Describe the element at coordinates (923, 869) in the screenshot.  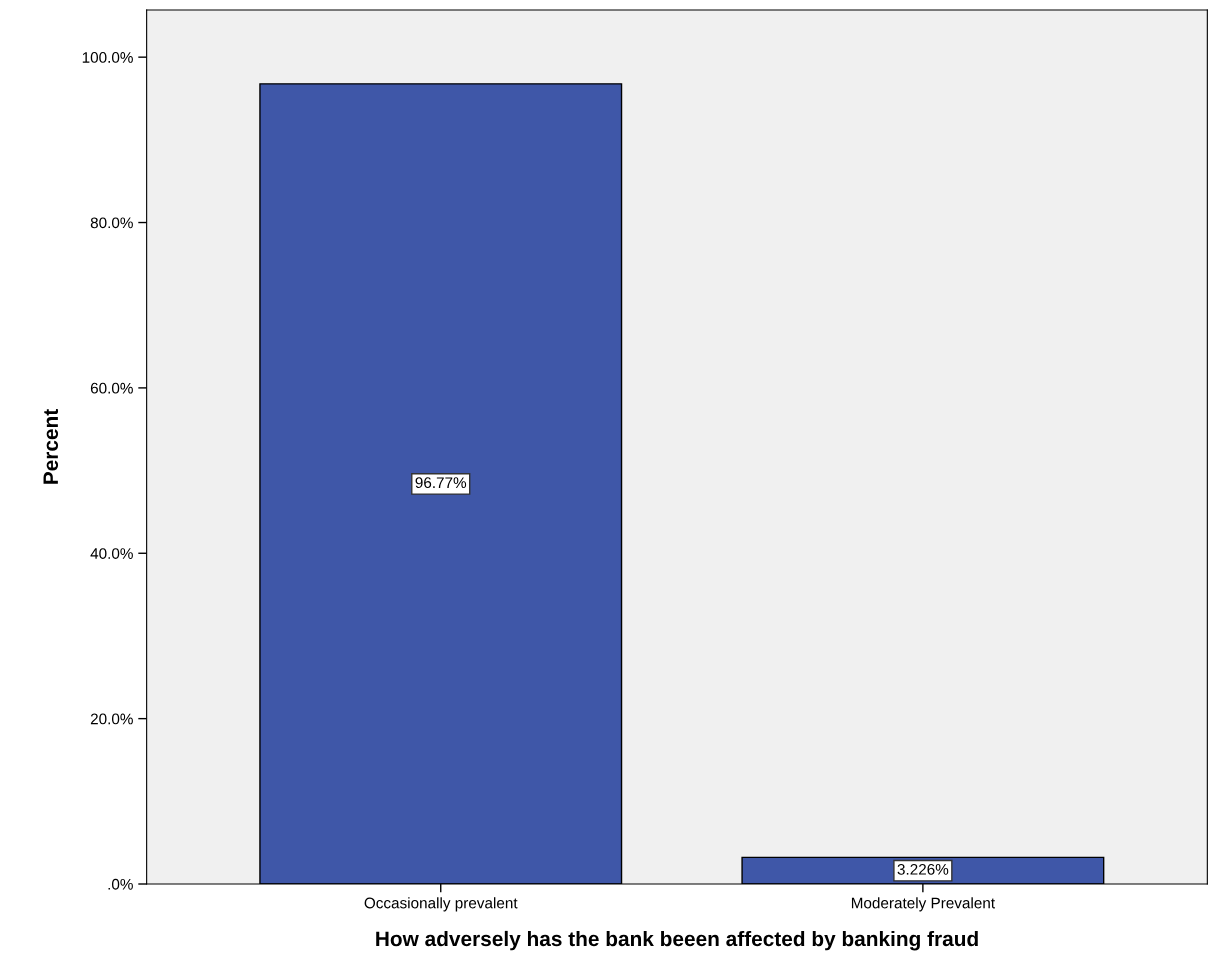
I see `data-label: 3.226%` at that location.